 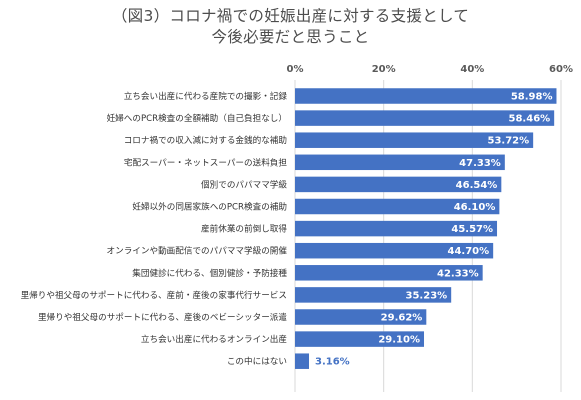 What do you see at coordinates (472, 69) in the screenshot?
I see `x-tick-label: 40%` at bounding box center [472, 69].